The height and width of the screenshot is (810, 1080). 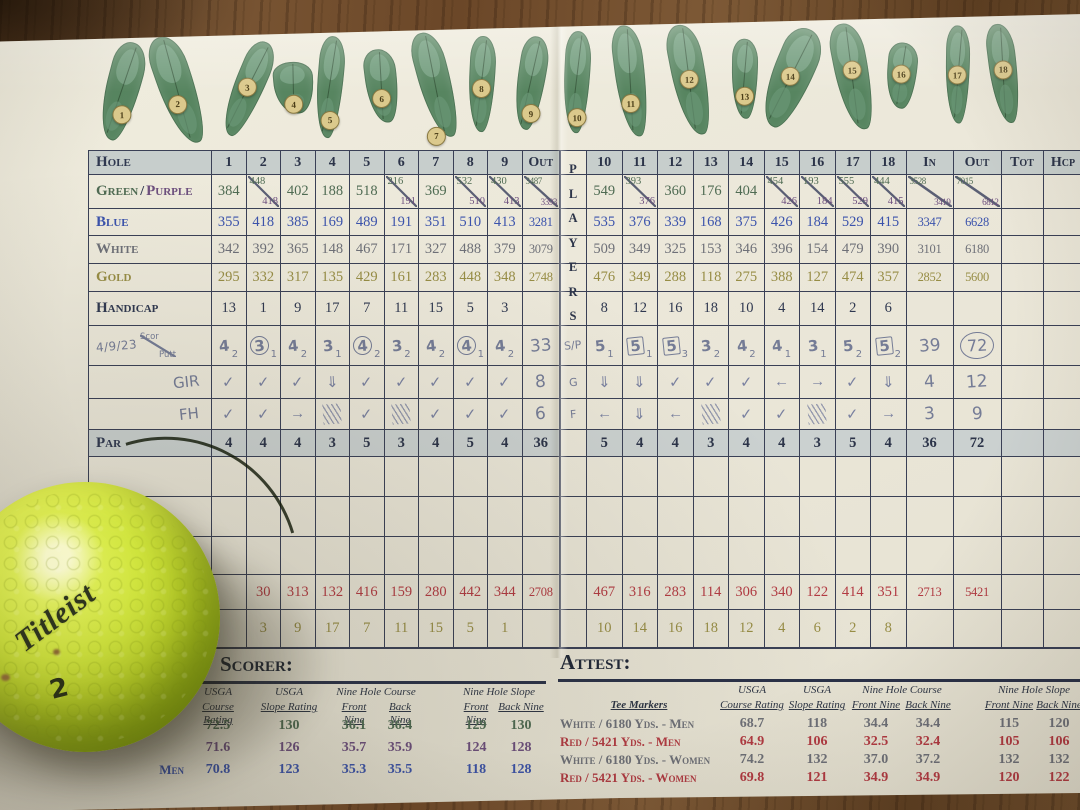 I want to click on cell-green-purple-15: 454 426, so click(x=782, y=192).